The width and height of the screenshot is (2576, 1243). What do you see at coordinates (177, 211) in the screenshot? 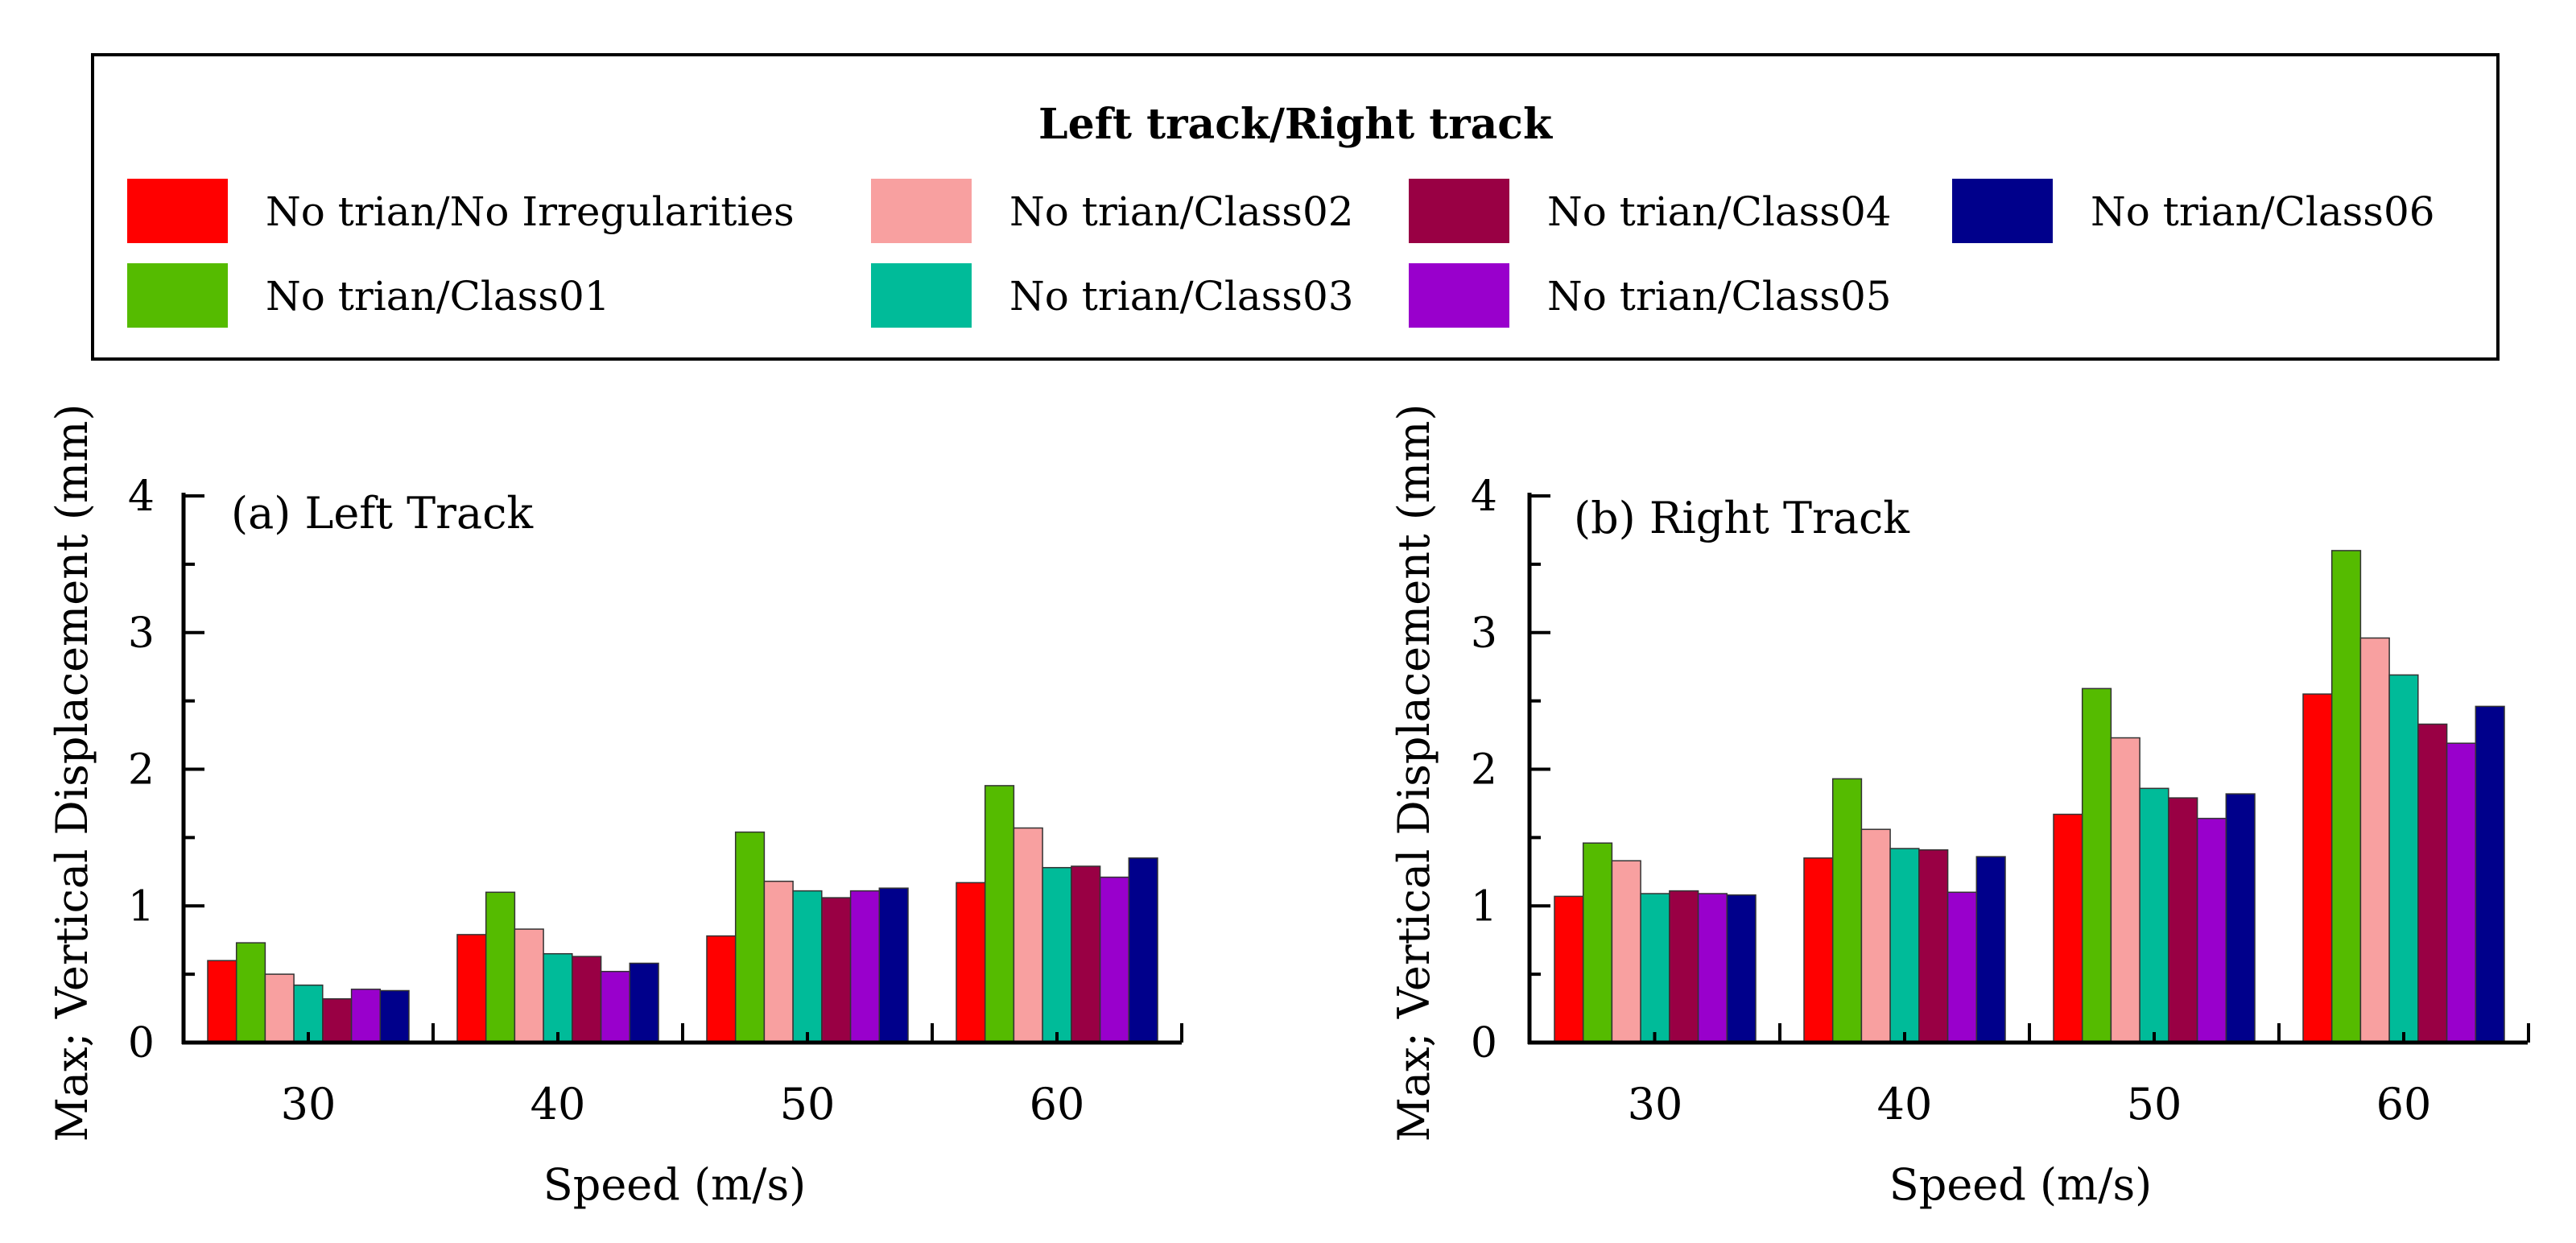
I see `legend-swatch-no-trian-no-irregularities` at bounding box center [177, 211].